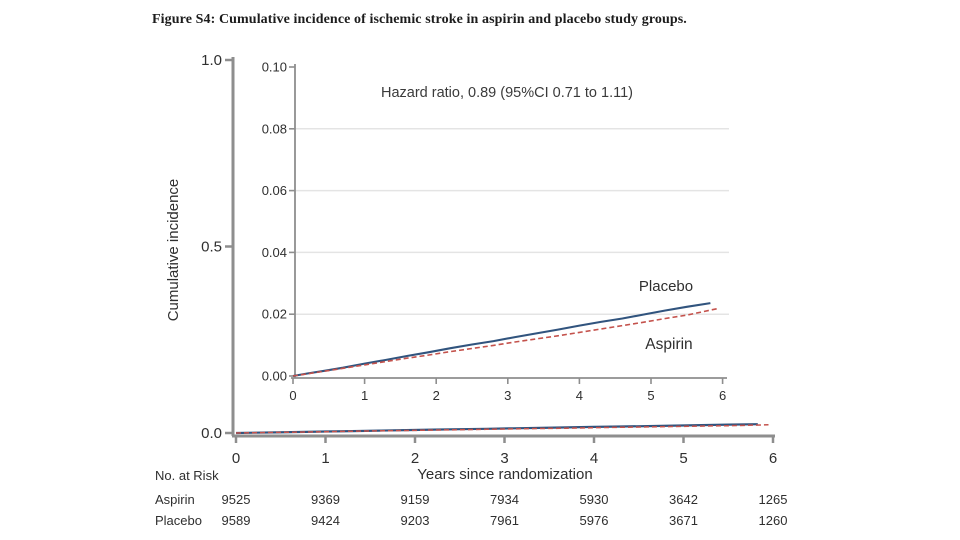 The image size is (960, 540). I want to click on risk-value: 9369, so click(325, 499).